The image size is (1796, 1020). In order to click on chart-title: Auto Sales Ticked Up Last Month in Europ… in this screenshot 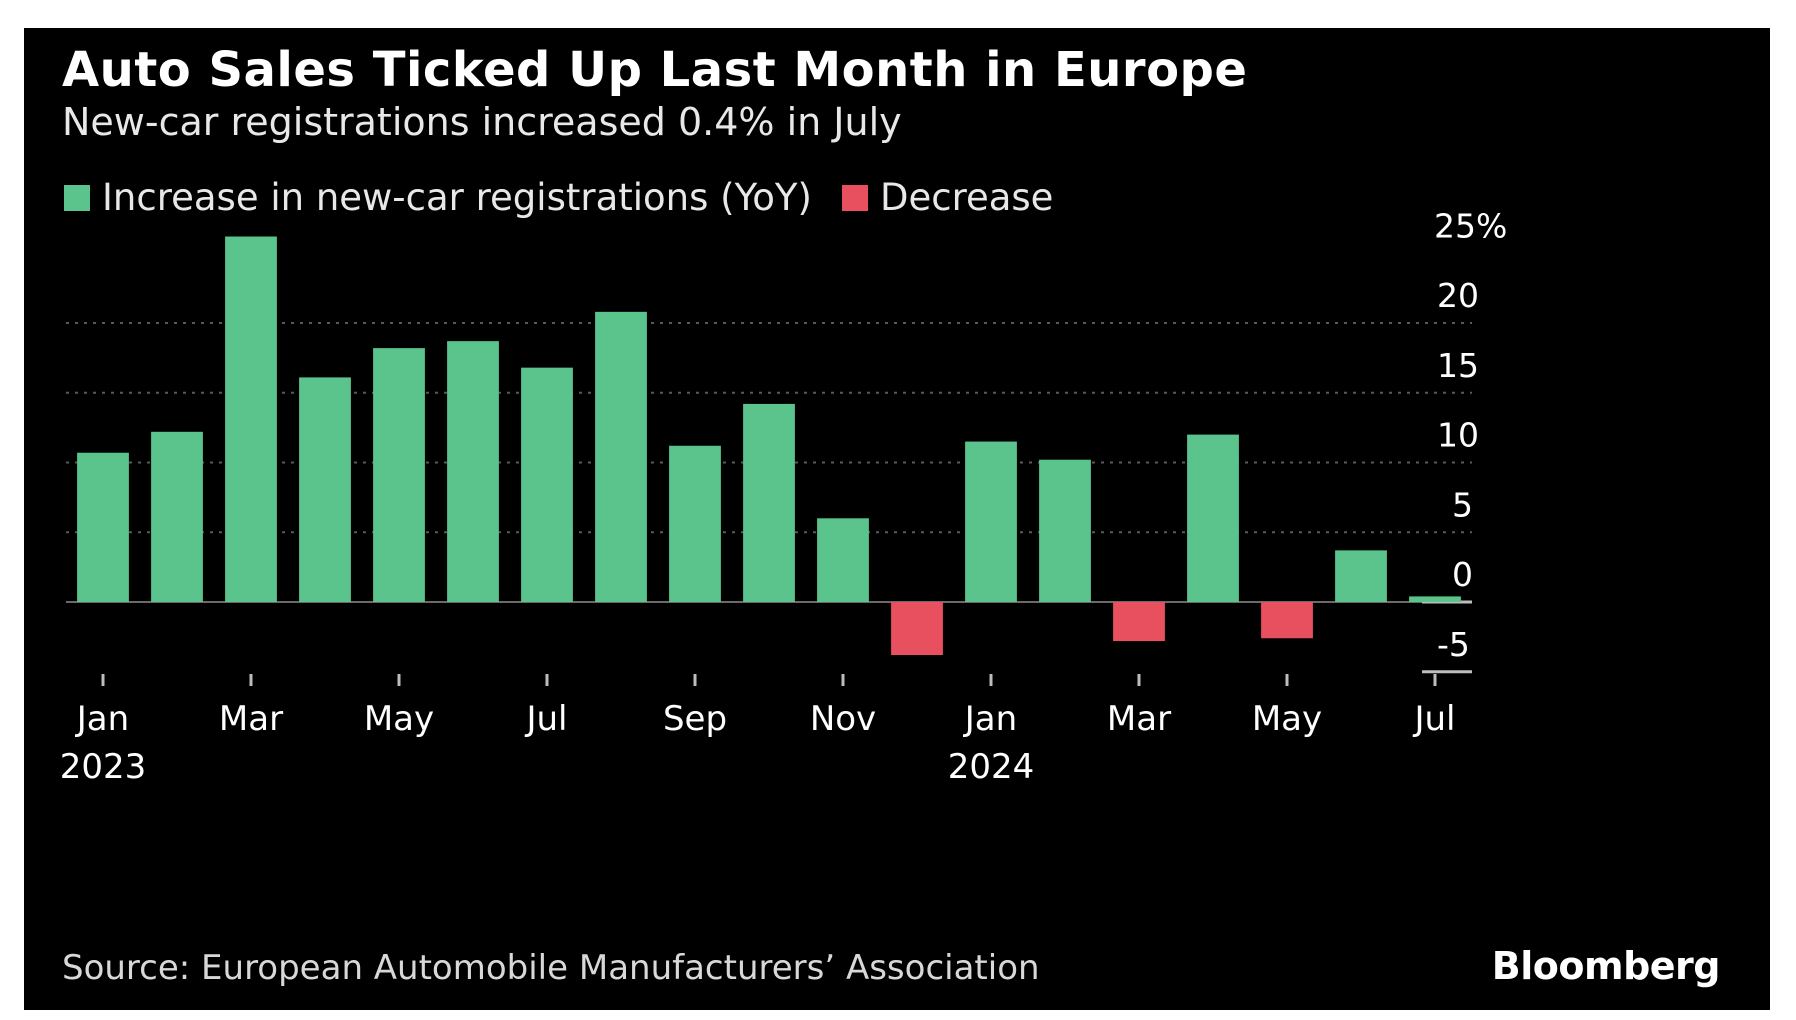, I will do `click(655, 70)`.